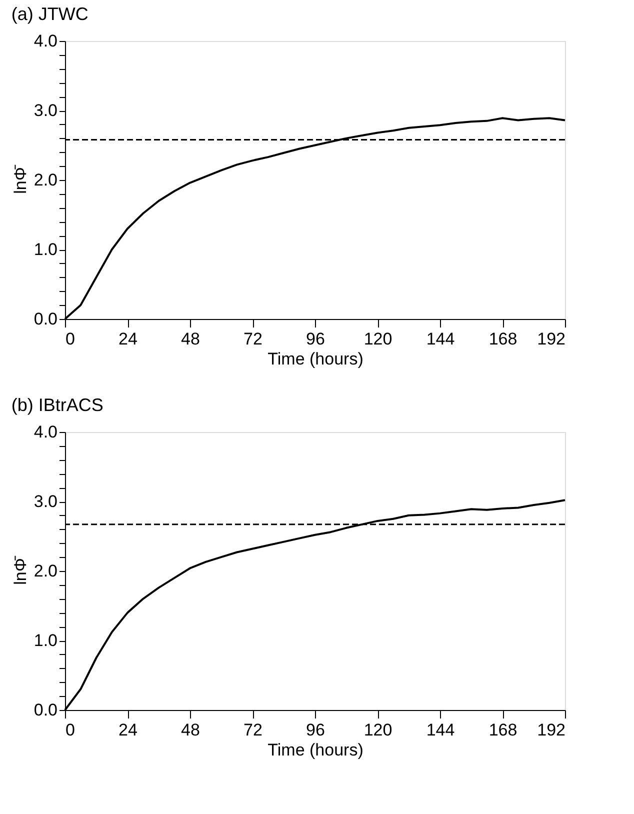  I want to click on chart-title: (a) JTWC, so click(49, 14).